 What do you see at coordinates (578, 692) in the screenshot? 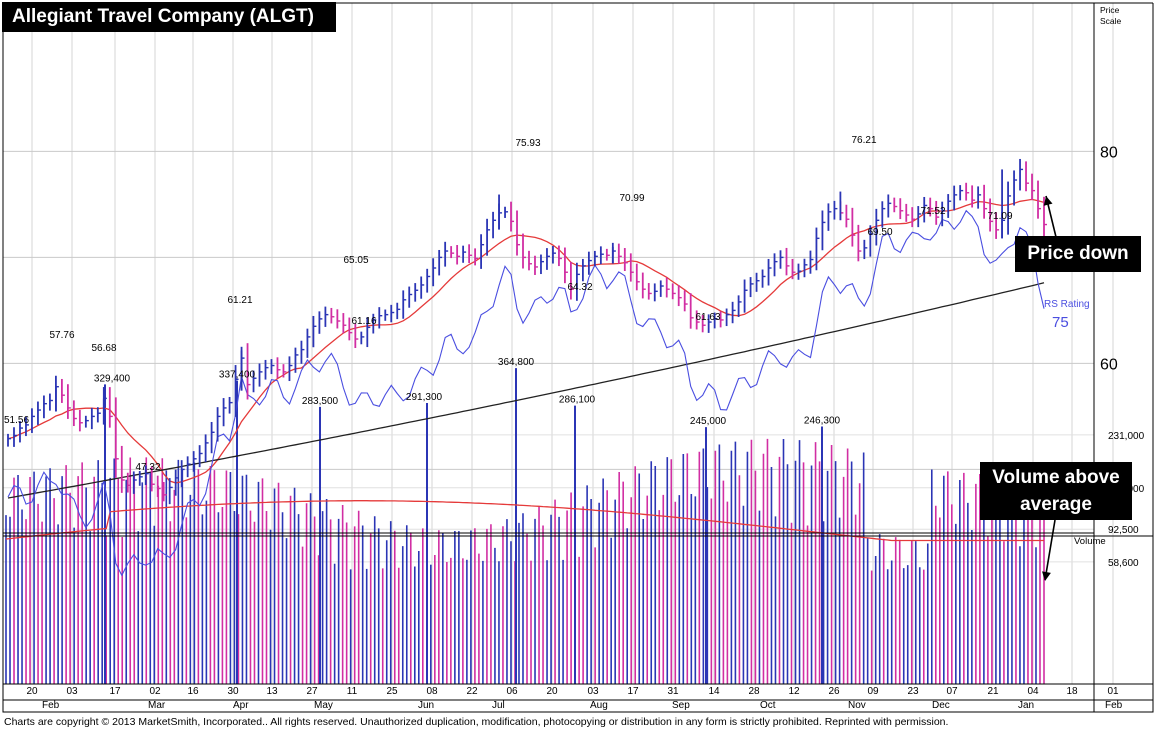
I see `x-axis-week-band` at bounding box center [578, 692].